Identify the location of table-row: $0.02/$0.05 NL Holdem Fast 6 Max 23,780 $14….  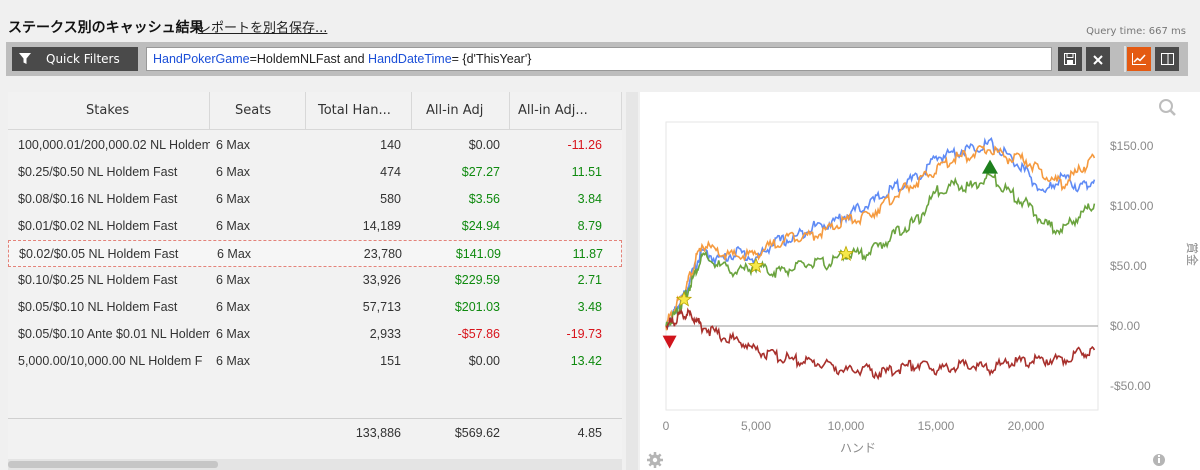
(315, 253).